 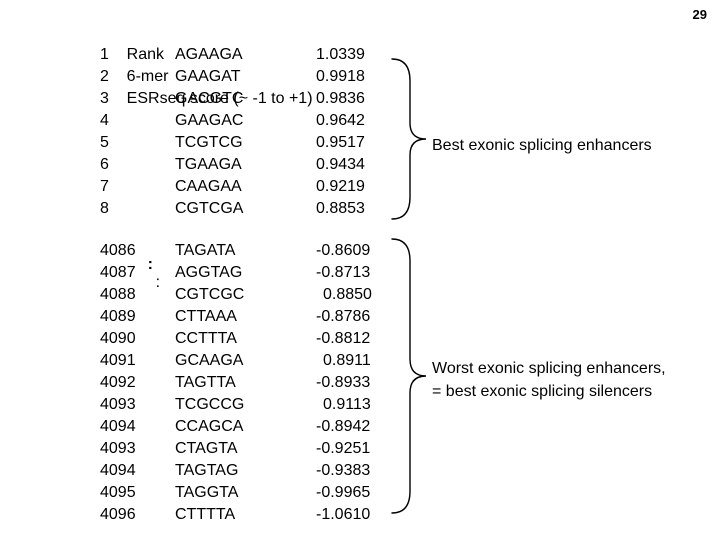 I want to click on table-row: 3 GACGTC 0.9836, so click(x=236, y=99).